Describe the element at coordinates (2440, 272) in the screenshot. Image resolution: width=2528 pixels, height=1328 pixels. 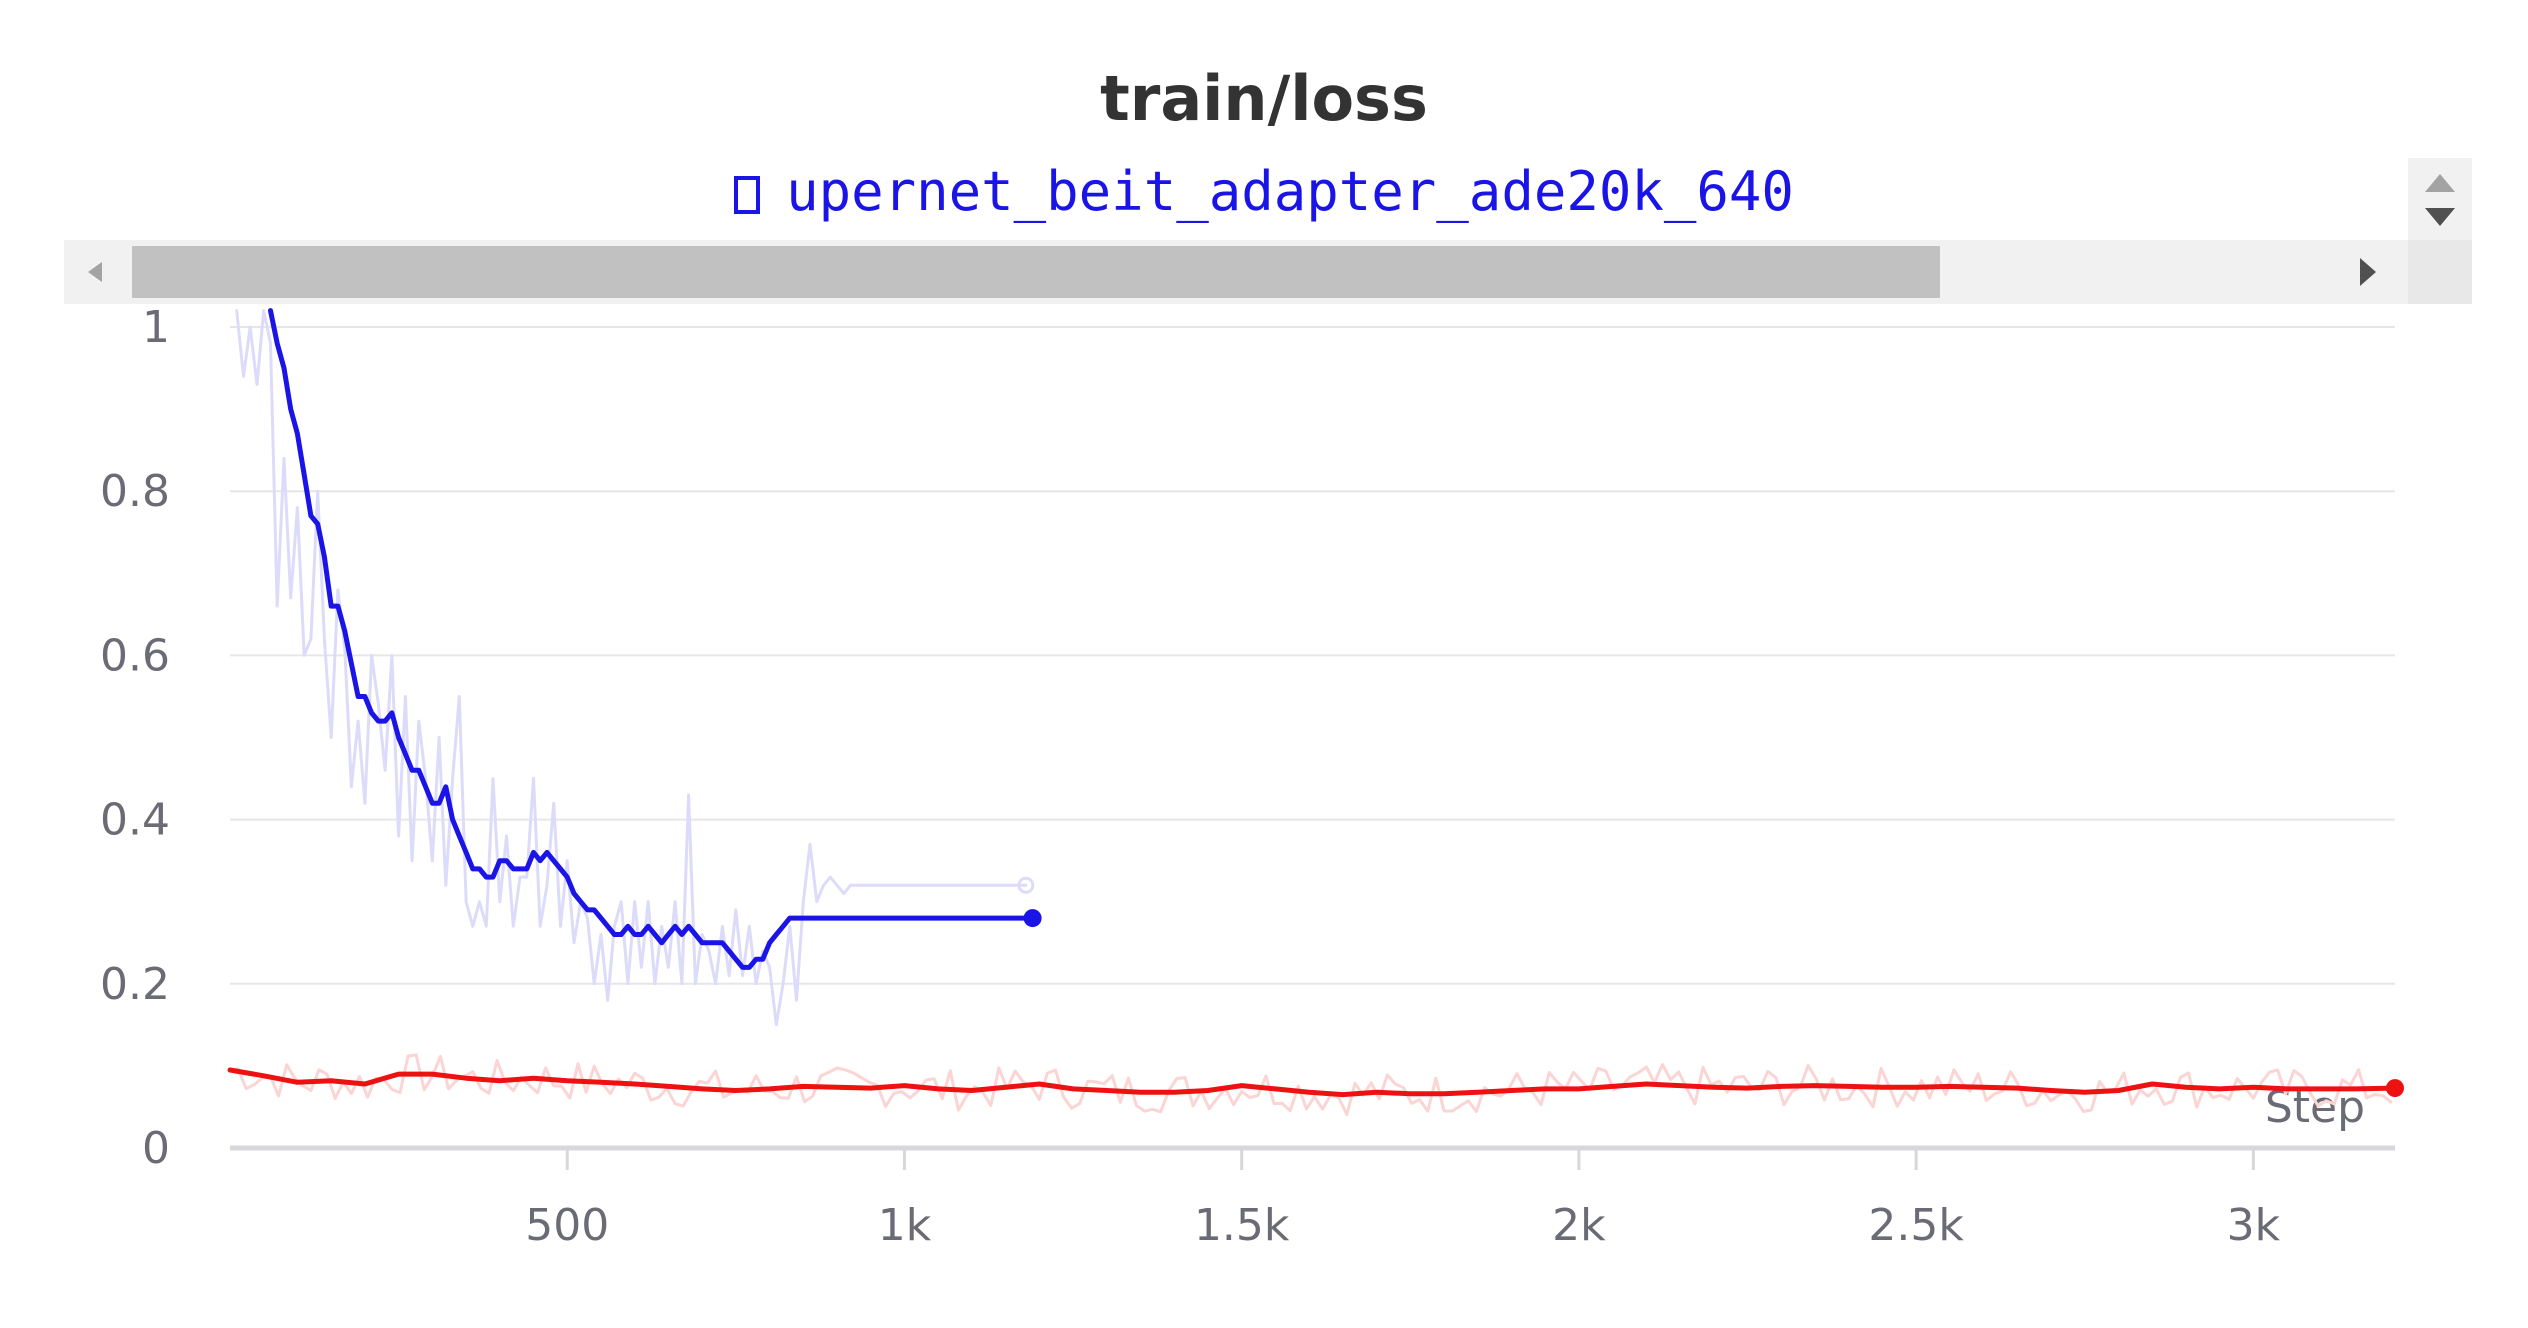
I see `scrollbar-corner` at that location.